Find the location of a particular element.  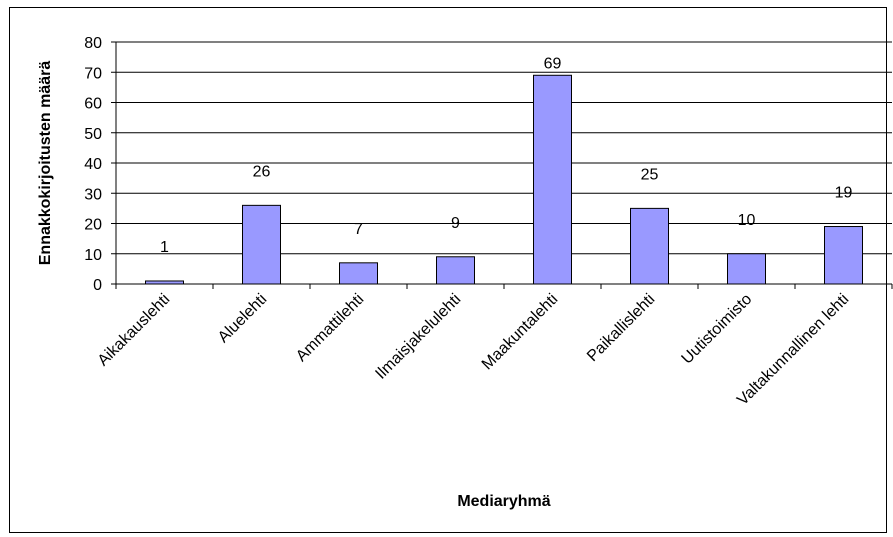

data-label: 26 is located at coordinates (262, 171).